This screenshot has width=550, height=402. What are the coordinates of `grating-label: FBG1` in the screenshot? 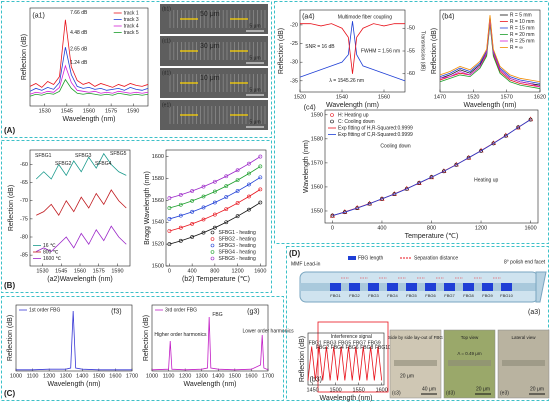 It's located at (335, 295).